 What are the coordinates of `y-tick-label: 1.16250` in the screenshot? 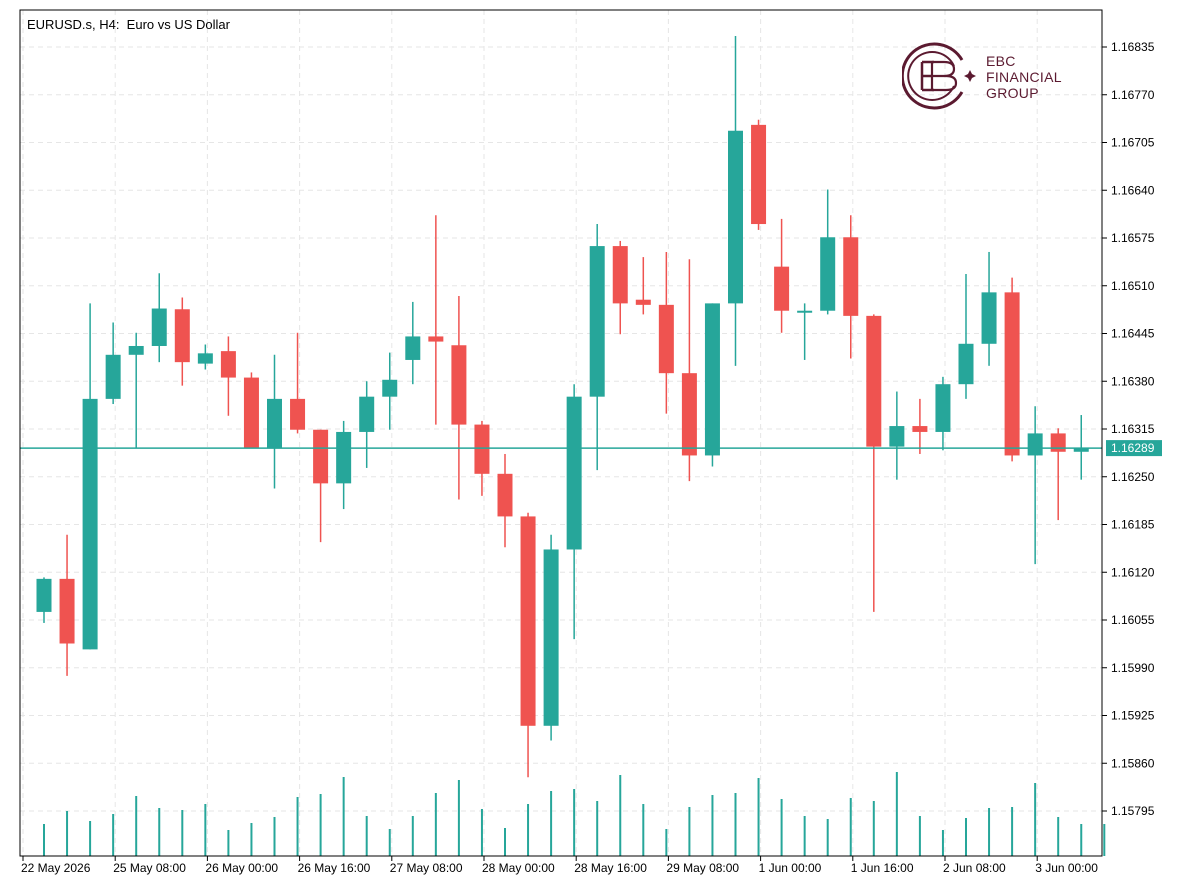 It's located at (1133, 477).